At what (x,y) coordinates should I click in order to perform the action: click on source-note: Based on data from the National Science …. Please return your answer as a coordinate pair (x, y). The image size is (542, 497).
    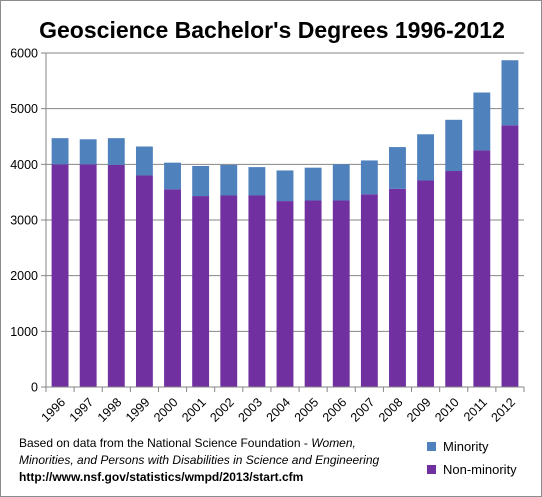
    Looking at the image, I should click on (199, 460).